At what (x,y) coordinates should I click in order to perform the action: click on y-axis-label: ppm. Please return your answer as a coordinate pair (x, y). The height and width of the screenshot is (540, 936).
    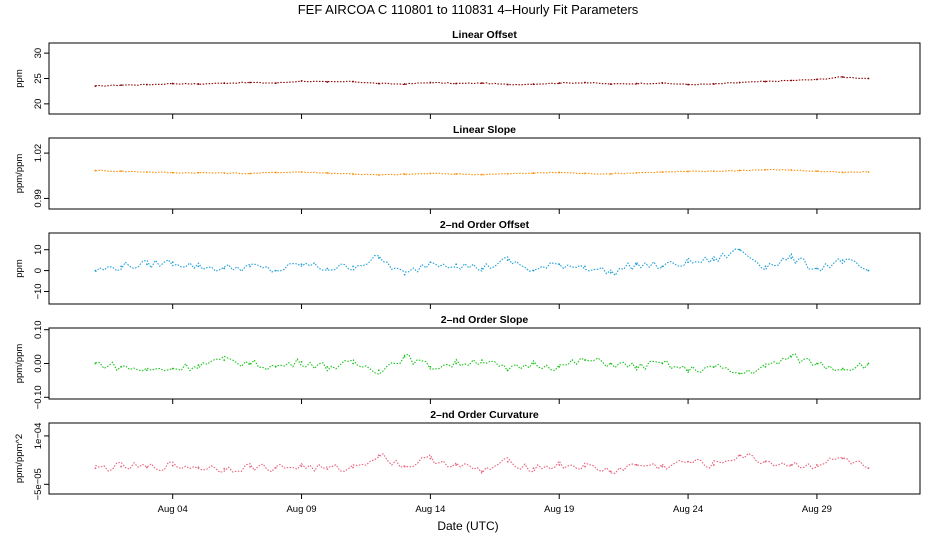
    Looking at the image, I should click on (19, 268).